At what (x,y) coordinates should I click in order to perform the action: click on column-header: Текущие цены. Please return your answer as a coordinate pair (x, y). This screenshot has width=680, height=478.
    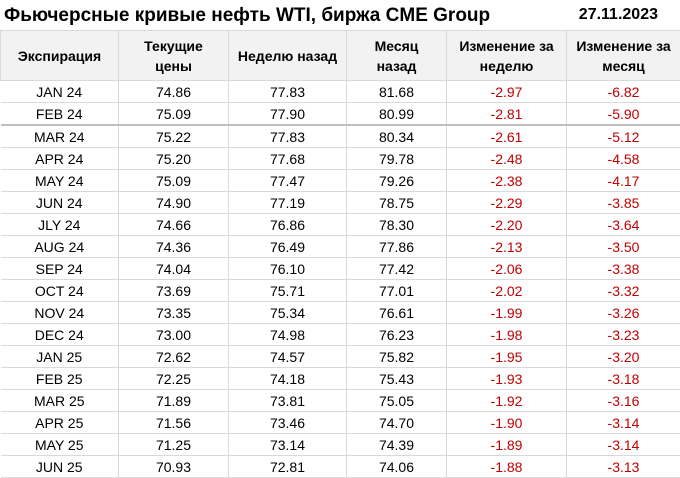
    Looking at the image, I should click on (174, 56).